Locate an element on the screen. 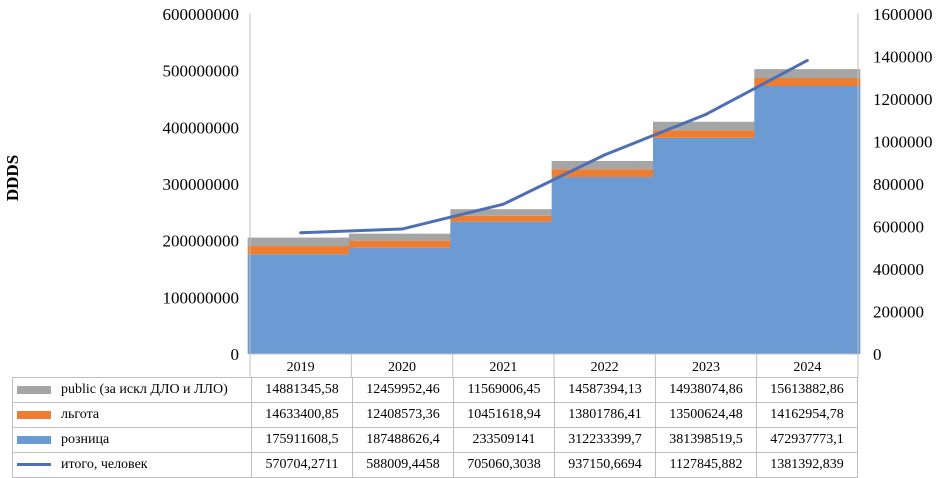  left-tick-label: 300000000 is located at coordinates (201, 184).